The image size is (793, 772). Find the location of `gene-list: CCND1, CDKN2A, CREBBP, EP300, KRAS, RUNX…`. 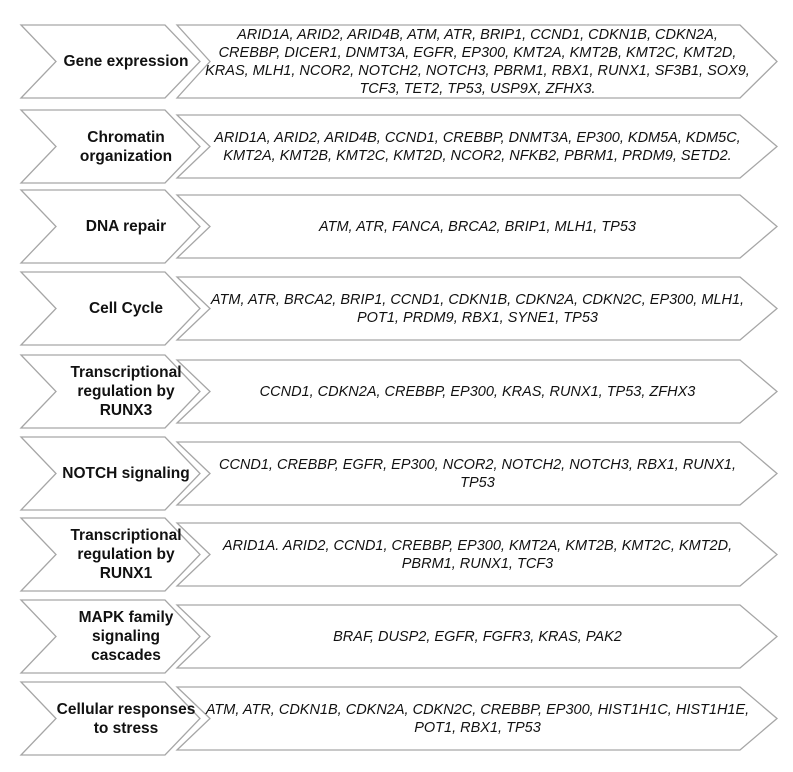

gene-list: CCND1, CDKN2A, CREBBP, EP300, KRAS, RUNX… is located at coordinates (477, 391).